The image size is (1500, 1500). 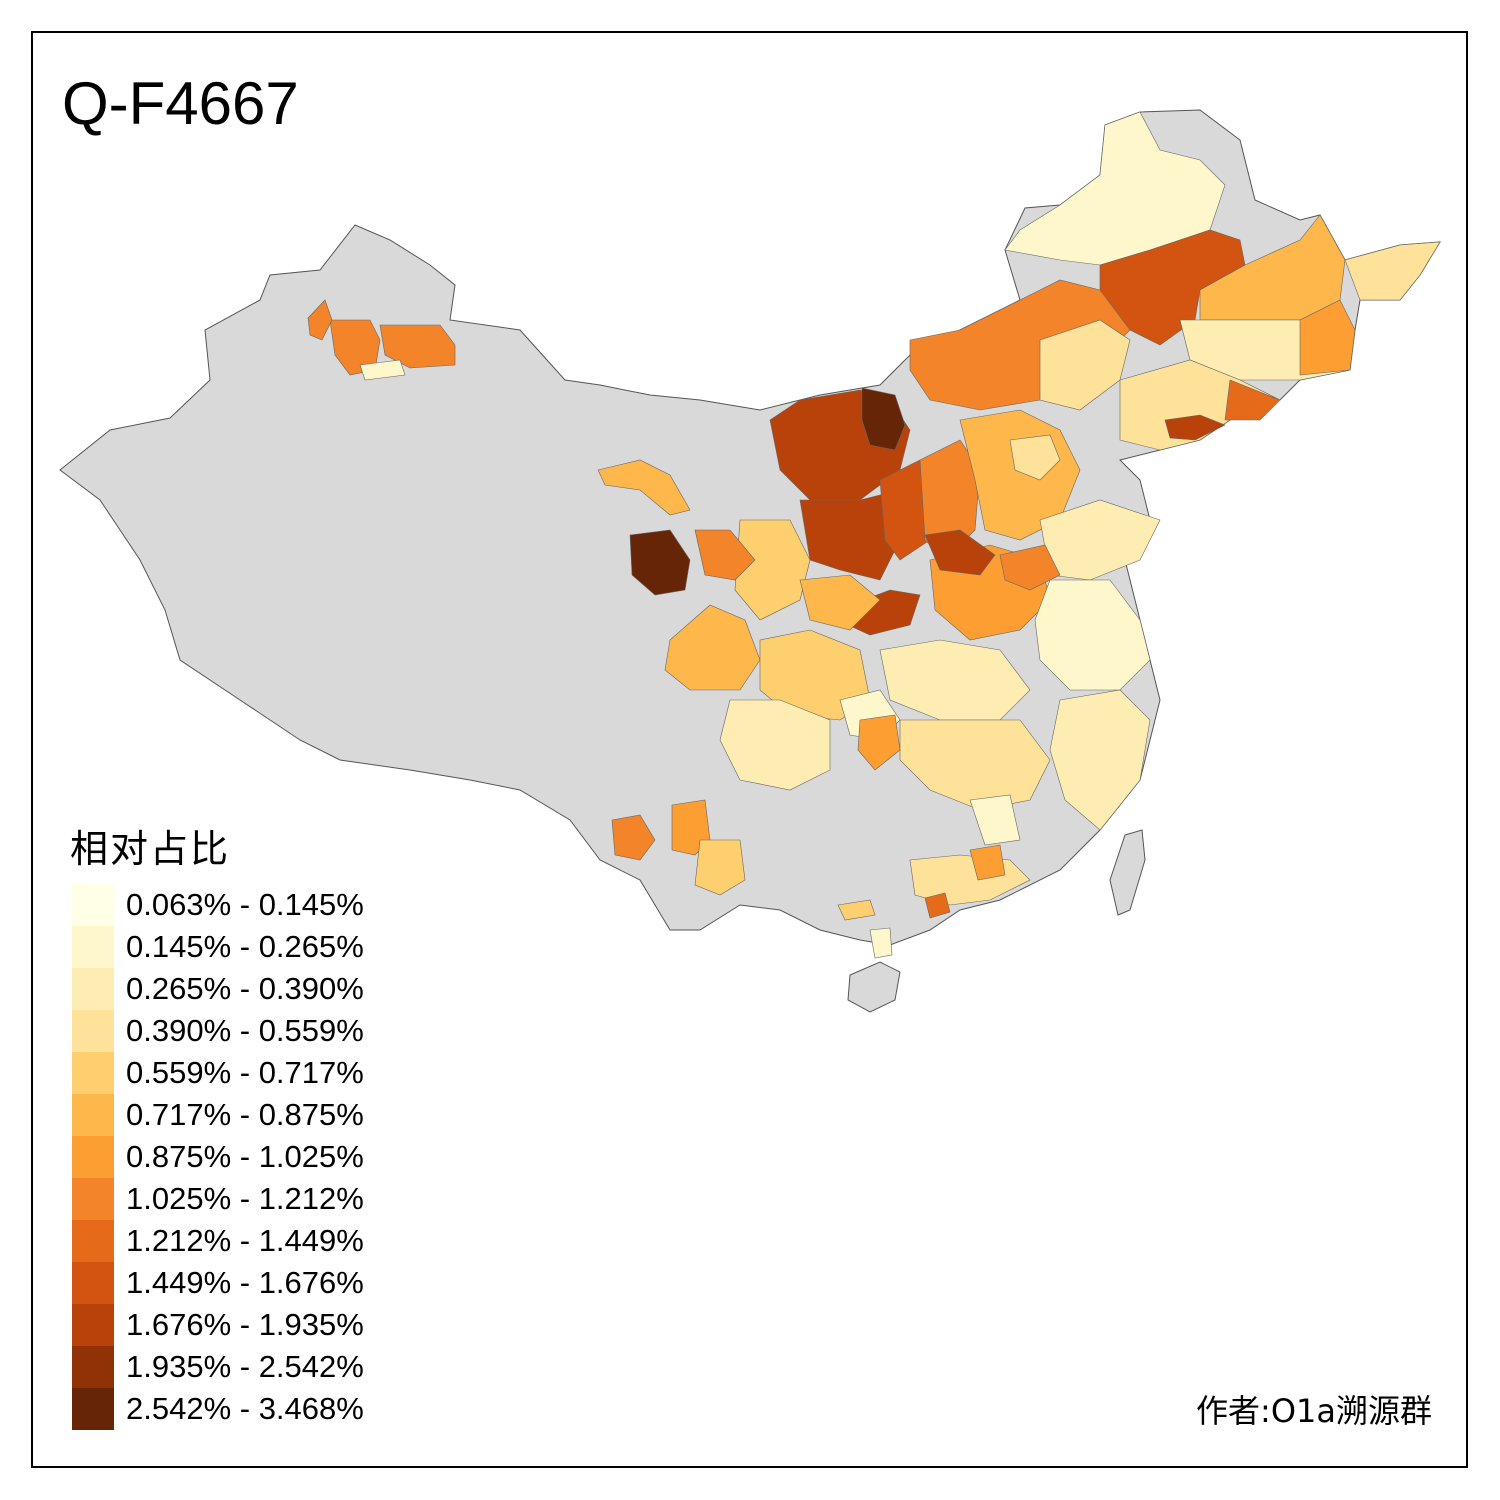 What do you see at coordinates (840, 602) in the screenshot?
I see `region-gansu-east` at bounding box center [840, 602].